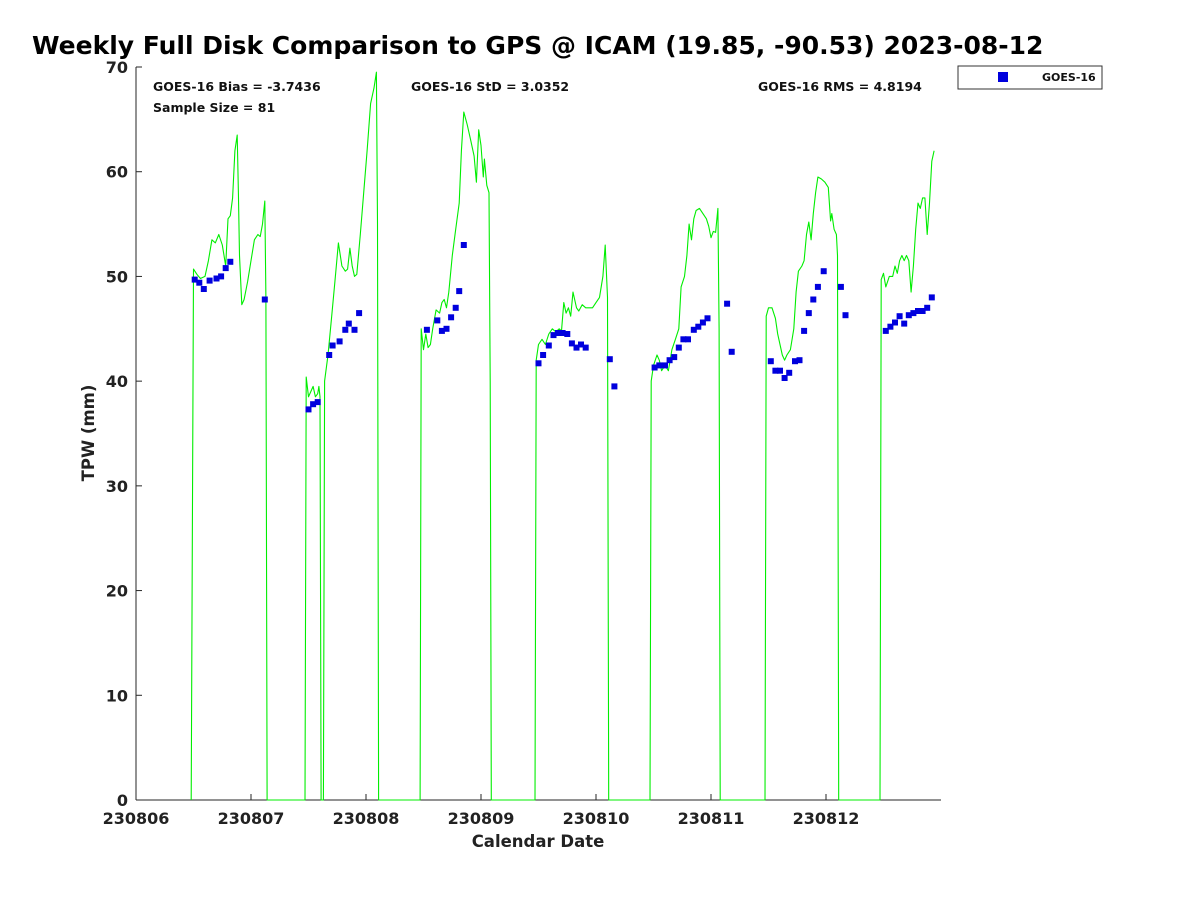 The image size is (1200, 900). I want to click on y-tick-label: 40, so click(117, 381).